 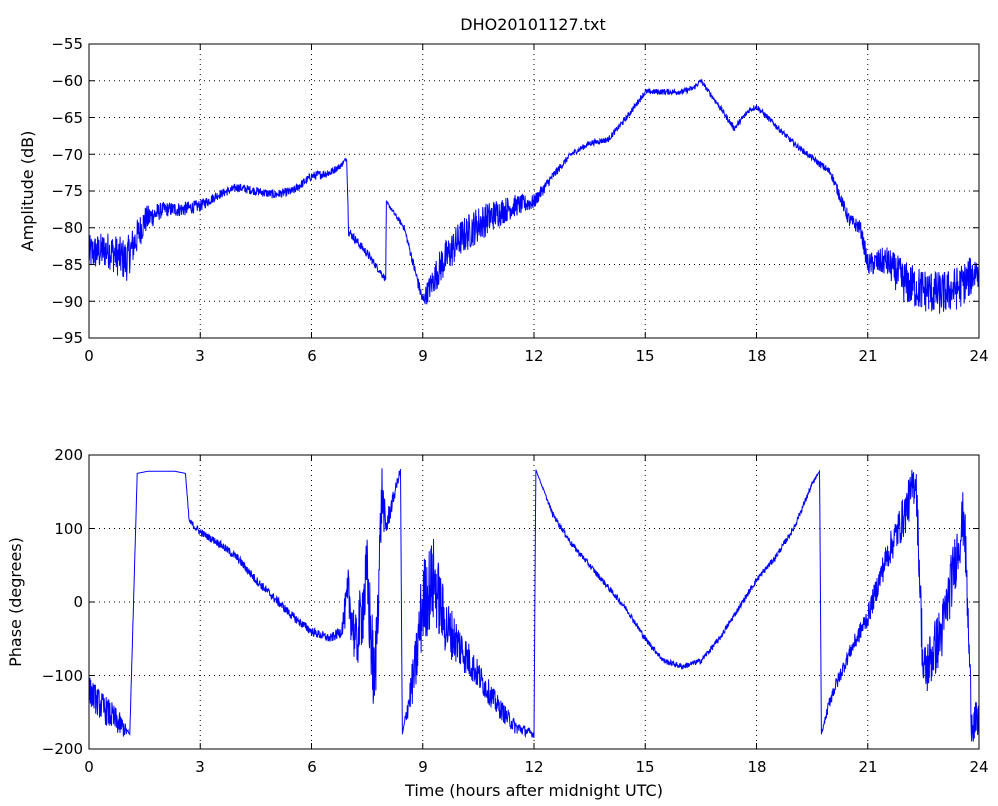 I want to click on amplitude-x-tick-labels: 0 3 6 9 12 15 18 21 24, so click(x=536, y=356).